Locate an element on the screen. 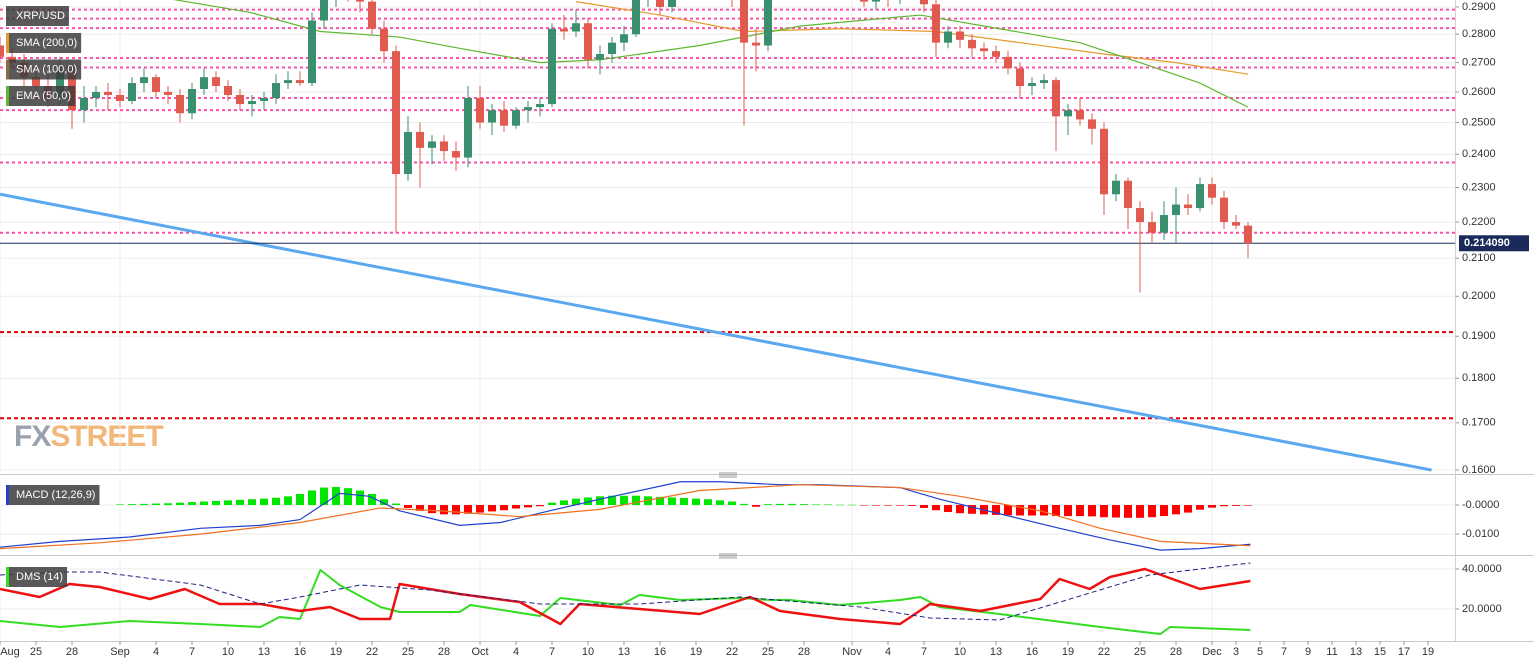 The image size is (1534, 662). y-tick-label: 0.2000 is located at coordinates (1479, 296).